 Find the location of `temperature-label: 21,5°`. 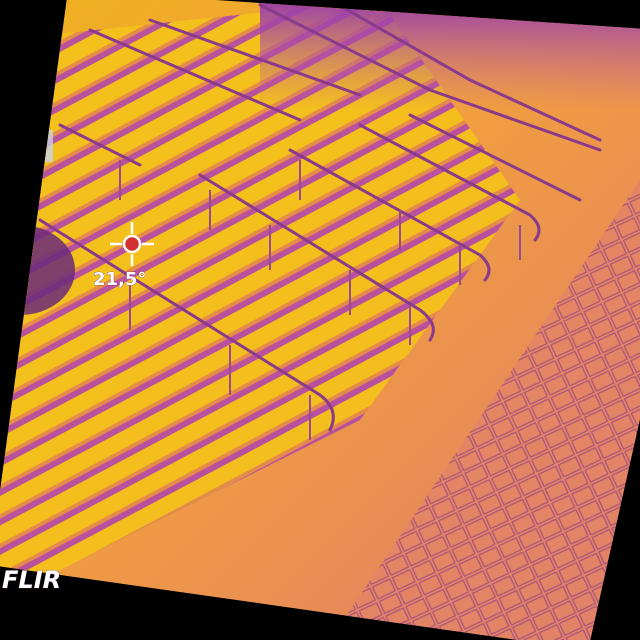

temperature-label: 21,5° is located at coordinates (119, 279).